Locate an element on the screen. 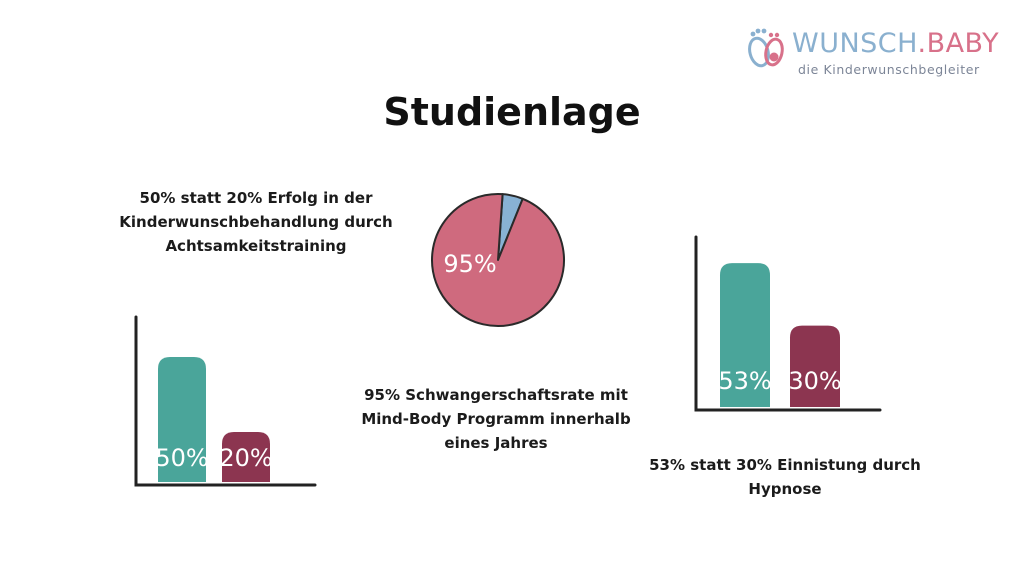 Image resolution: width=1024 pixels, height=571 pixels. bar-label-left-0: 50% is located at coordinates (181, 458).